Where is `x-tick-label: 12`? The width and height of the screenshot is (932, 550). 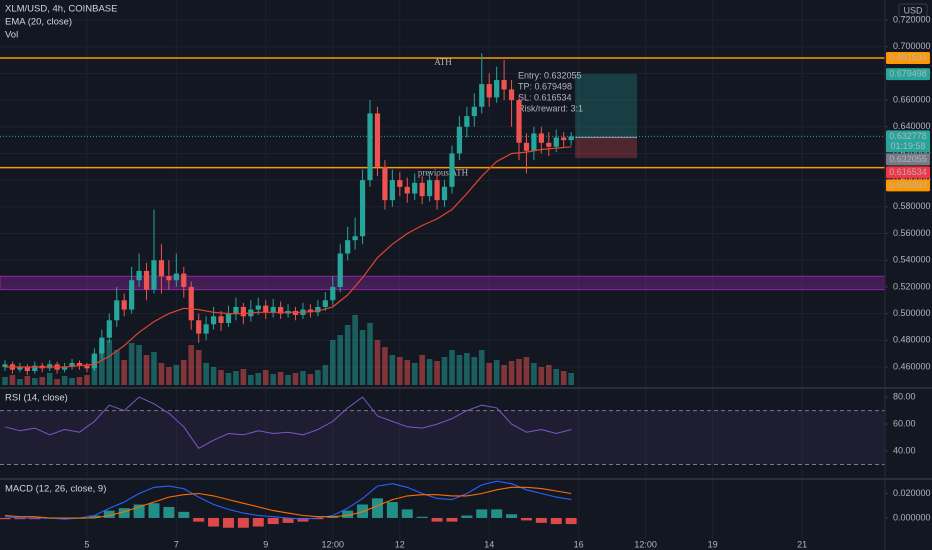 x-tick-label: 12 is located at coordinates (400, 544).